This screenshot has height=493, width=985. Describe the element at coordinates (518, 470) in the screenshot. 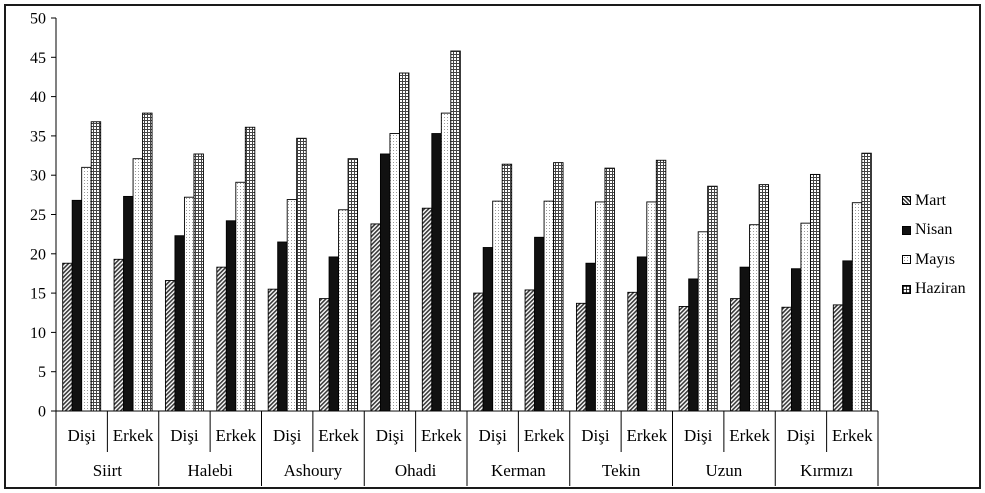

I see `x-group-label: Kerman` at that location.